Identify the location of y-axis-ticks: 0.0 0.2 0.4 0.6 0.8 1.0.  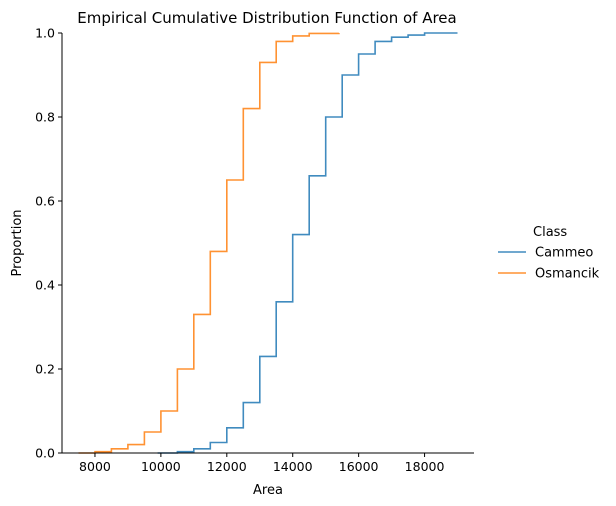
(48, 243).